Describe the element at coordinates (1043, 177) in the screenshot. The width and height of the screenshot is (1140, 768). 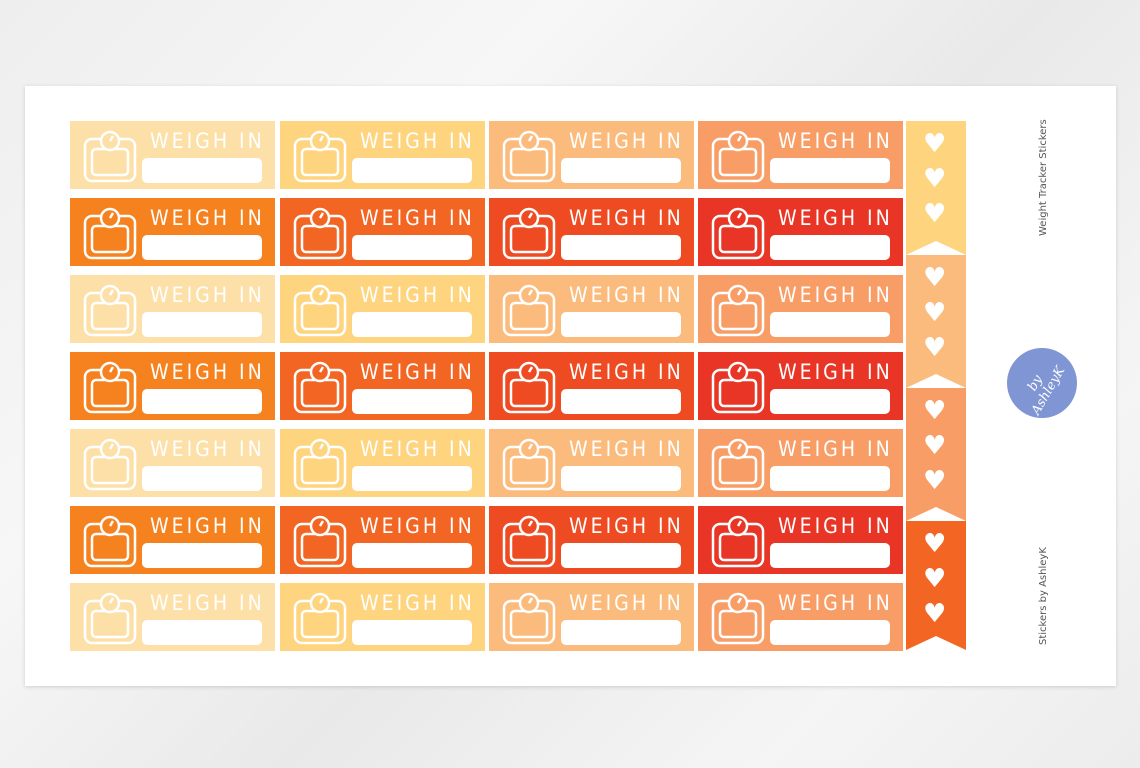
I see `sheet-title: Weight Tracker Stickers` at that location.